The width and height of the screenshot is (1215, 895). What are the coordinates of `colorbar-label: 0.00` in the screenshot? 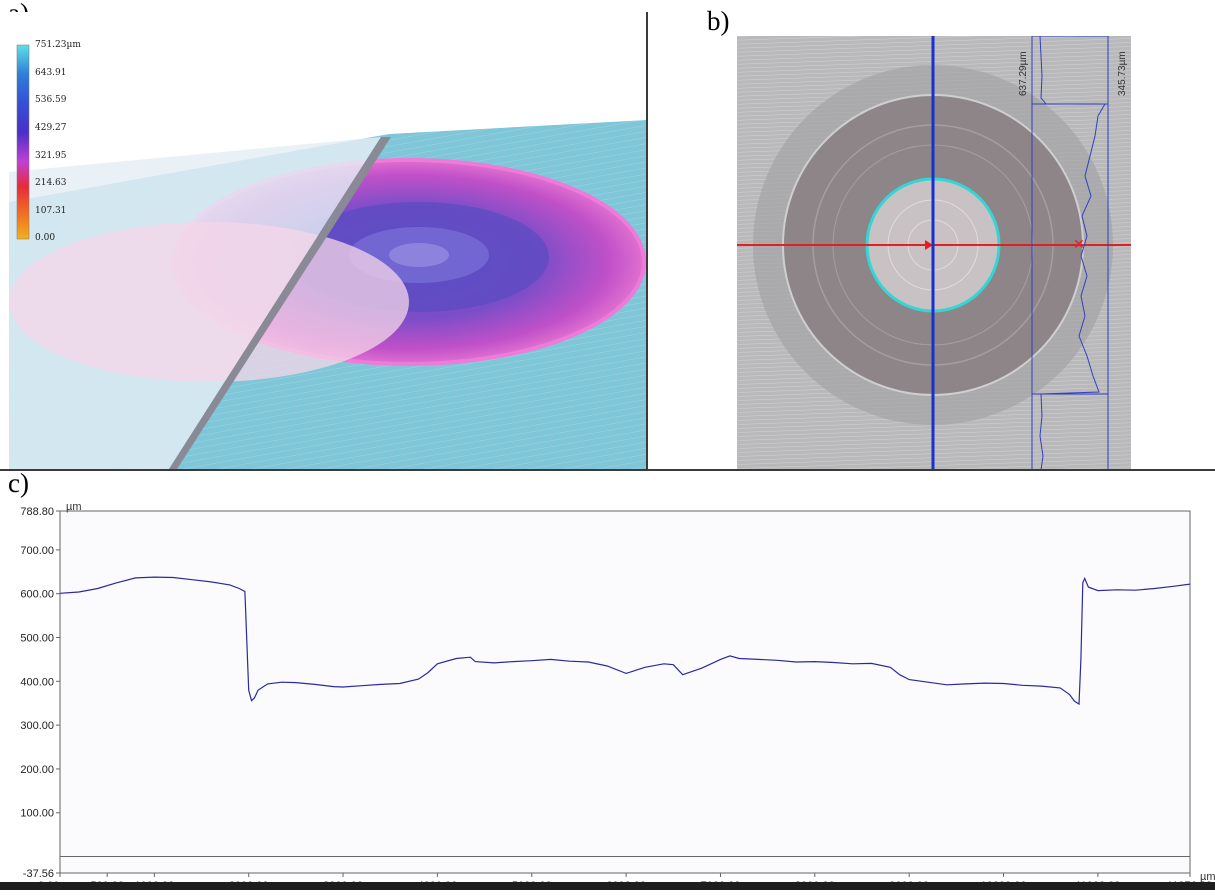 It's located at (45, 238).